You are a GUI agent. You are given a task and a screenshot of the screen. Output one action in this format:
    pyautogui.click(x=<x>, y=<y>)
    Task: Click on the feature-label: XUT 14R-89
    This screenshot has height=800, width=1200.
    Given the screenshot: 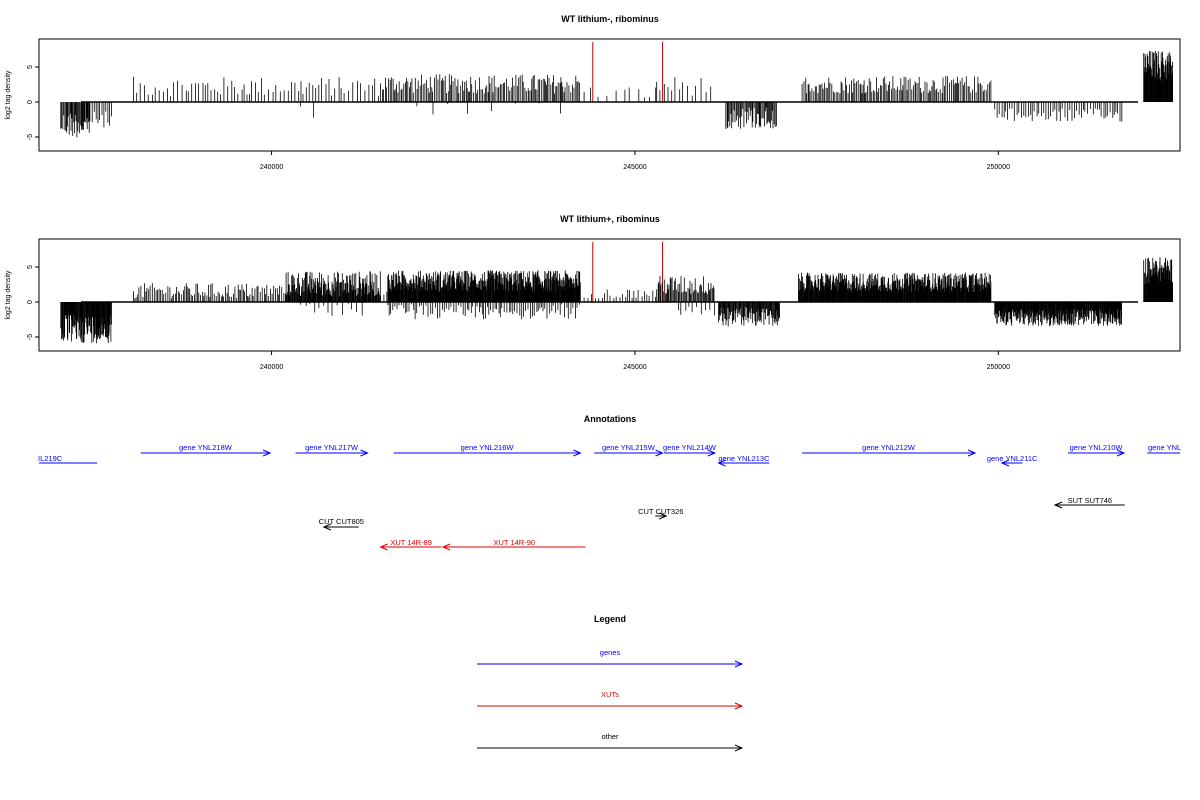 What is the action you would take?
    pyautogui.click(x=411, y=542)
    